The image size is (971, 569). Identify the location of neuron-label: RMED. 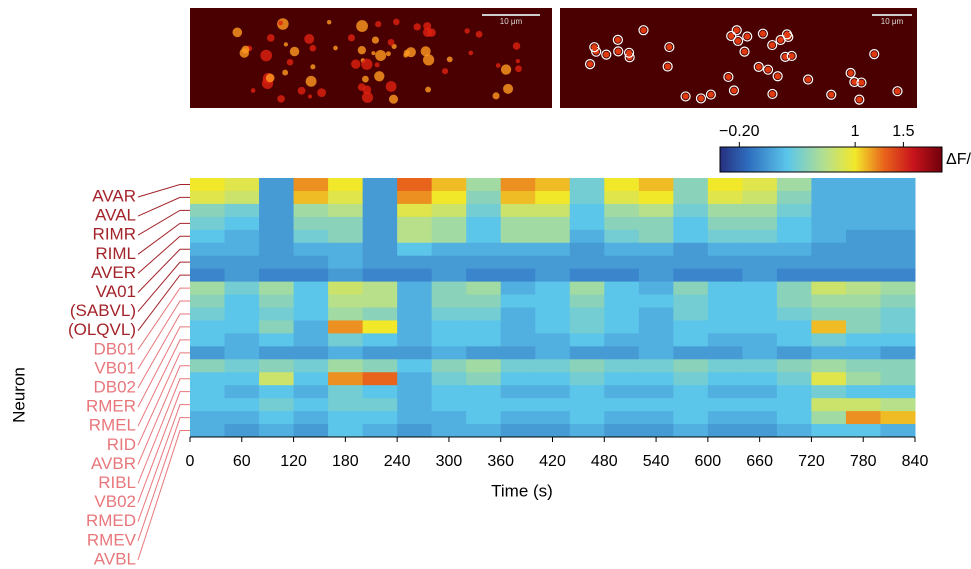
(111, 520).